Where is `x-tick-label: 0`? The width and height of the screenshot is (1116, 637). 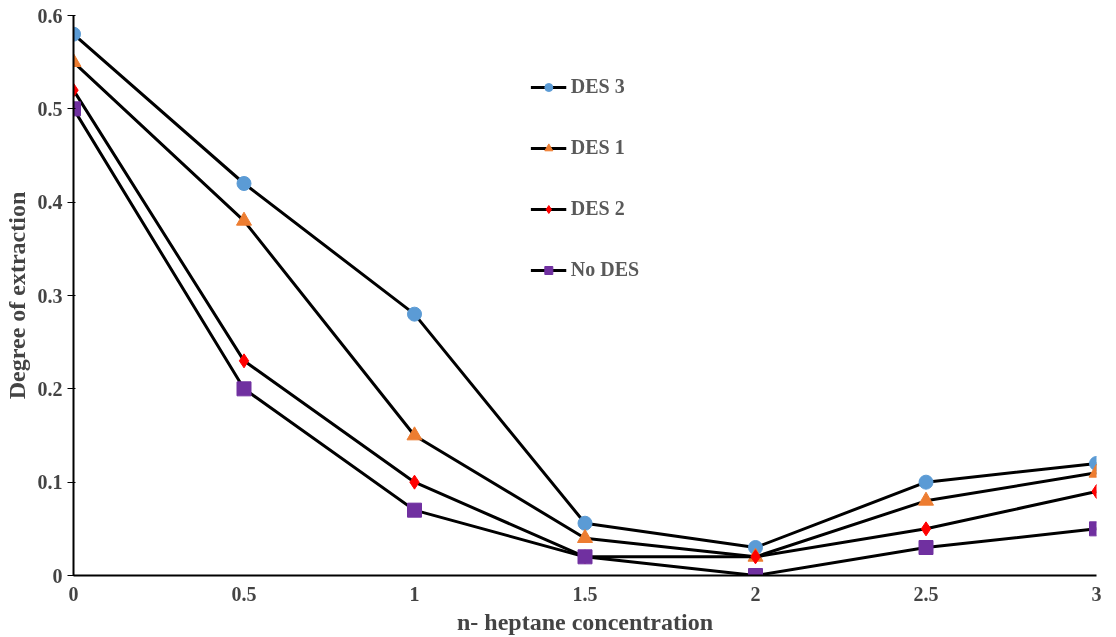 x-tick-label: 0 is located at coordinates (73, 593).